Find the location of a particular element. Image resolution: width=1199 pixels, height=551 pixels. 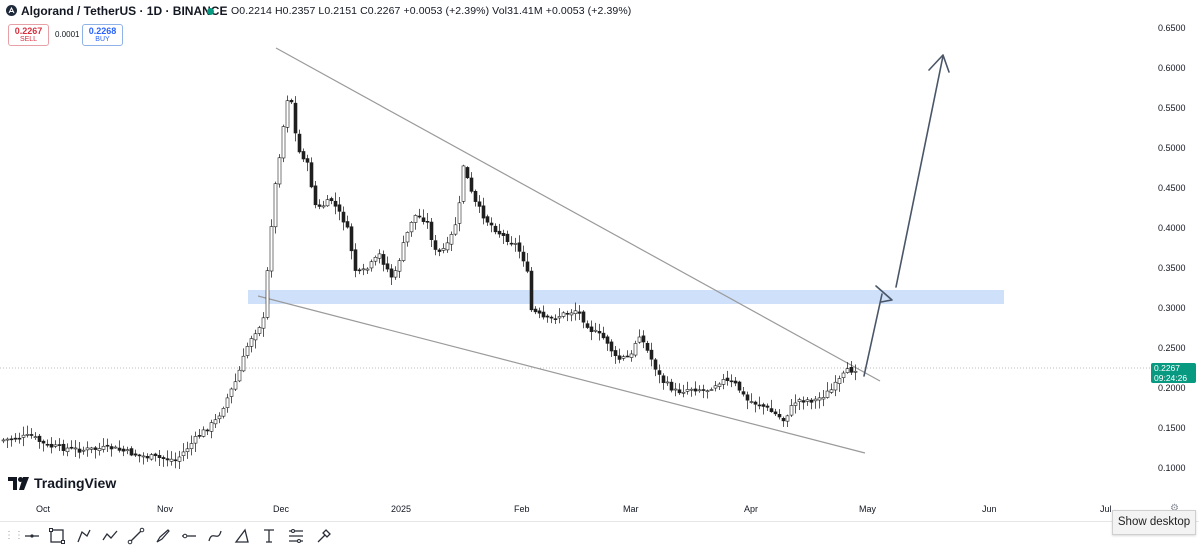

price-axis-label: 0.6500 is located at coordinates (1172, 28).